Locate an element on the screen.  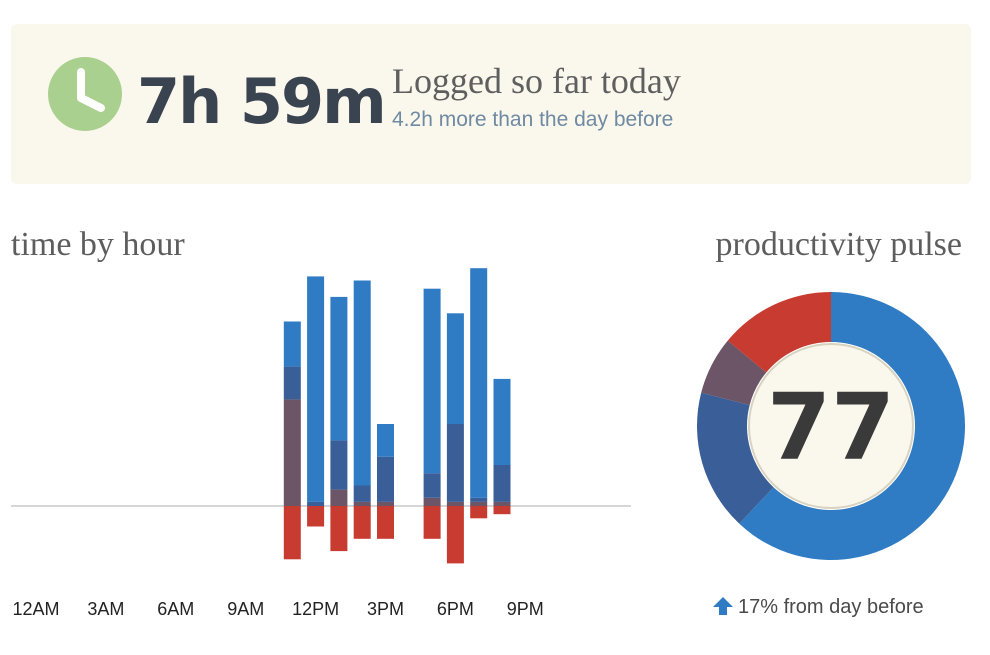
hour-chart-title: time by hour is located at coordinates (98, 244).